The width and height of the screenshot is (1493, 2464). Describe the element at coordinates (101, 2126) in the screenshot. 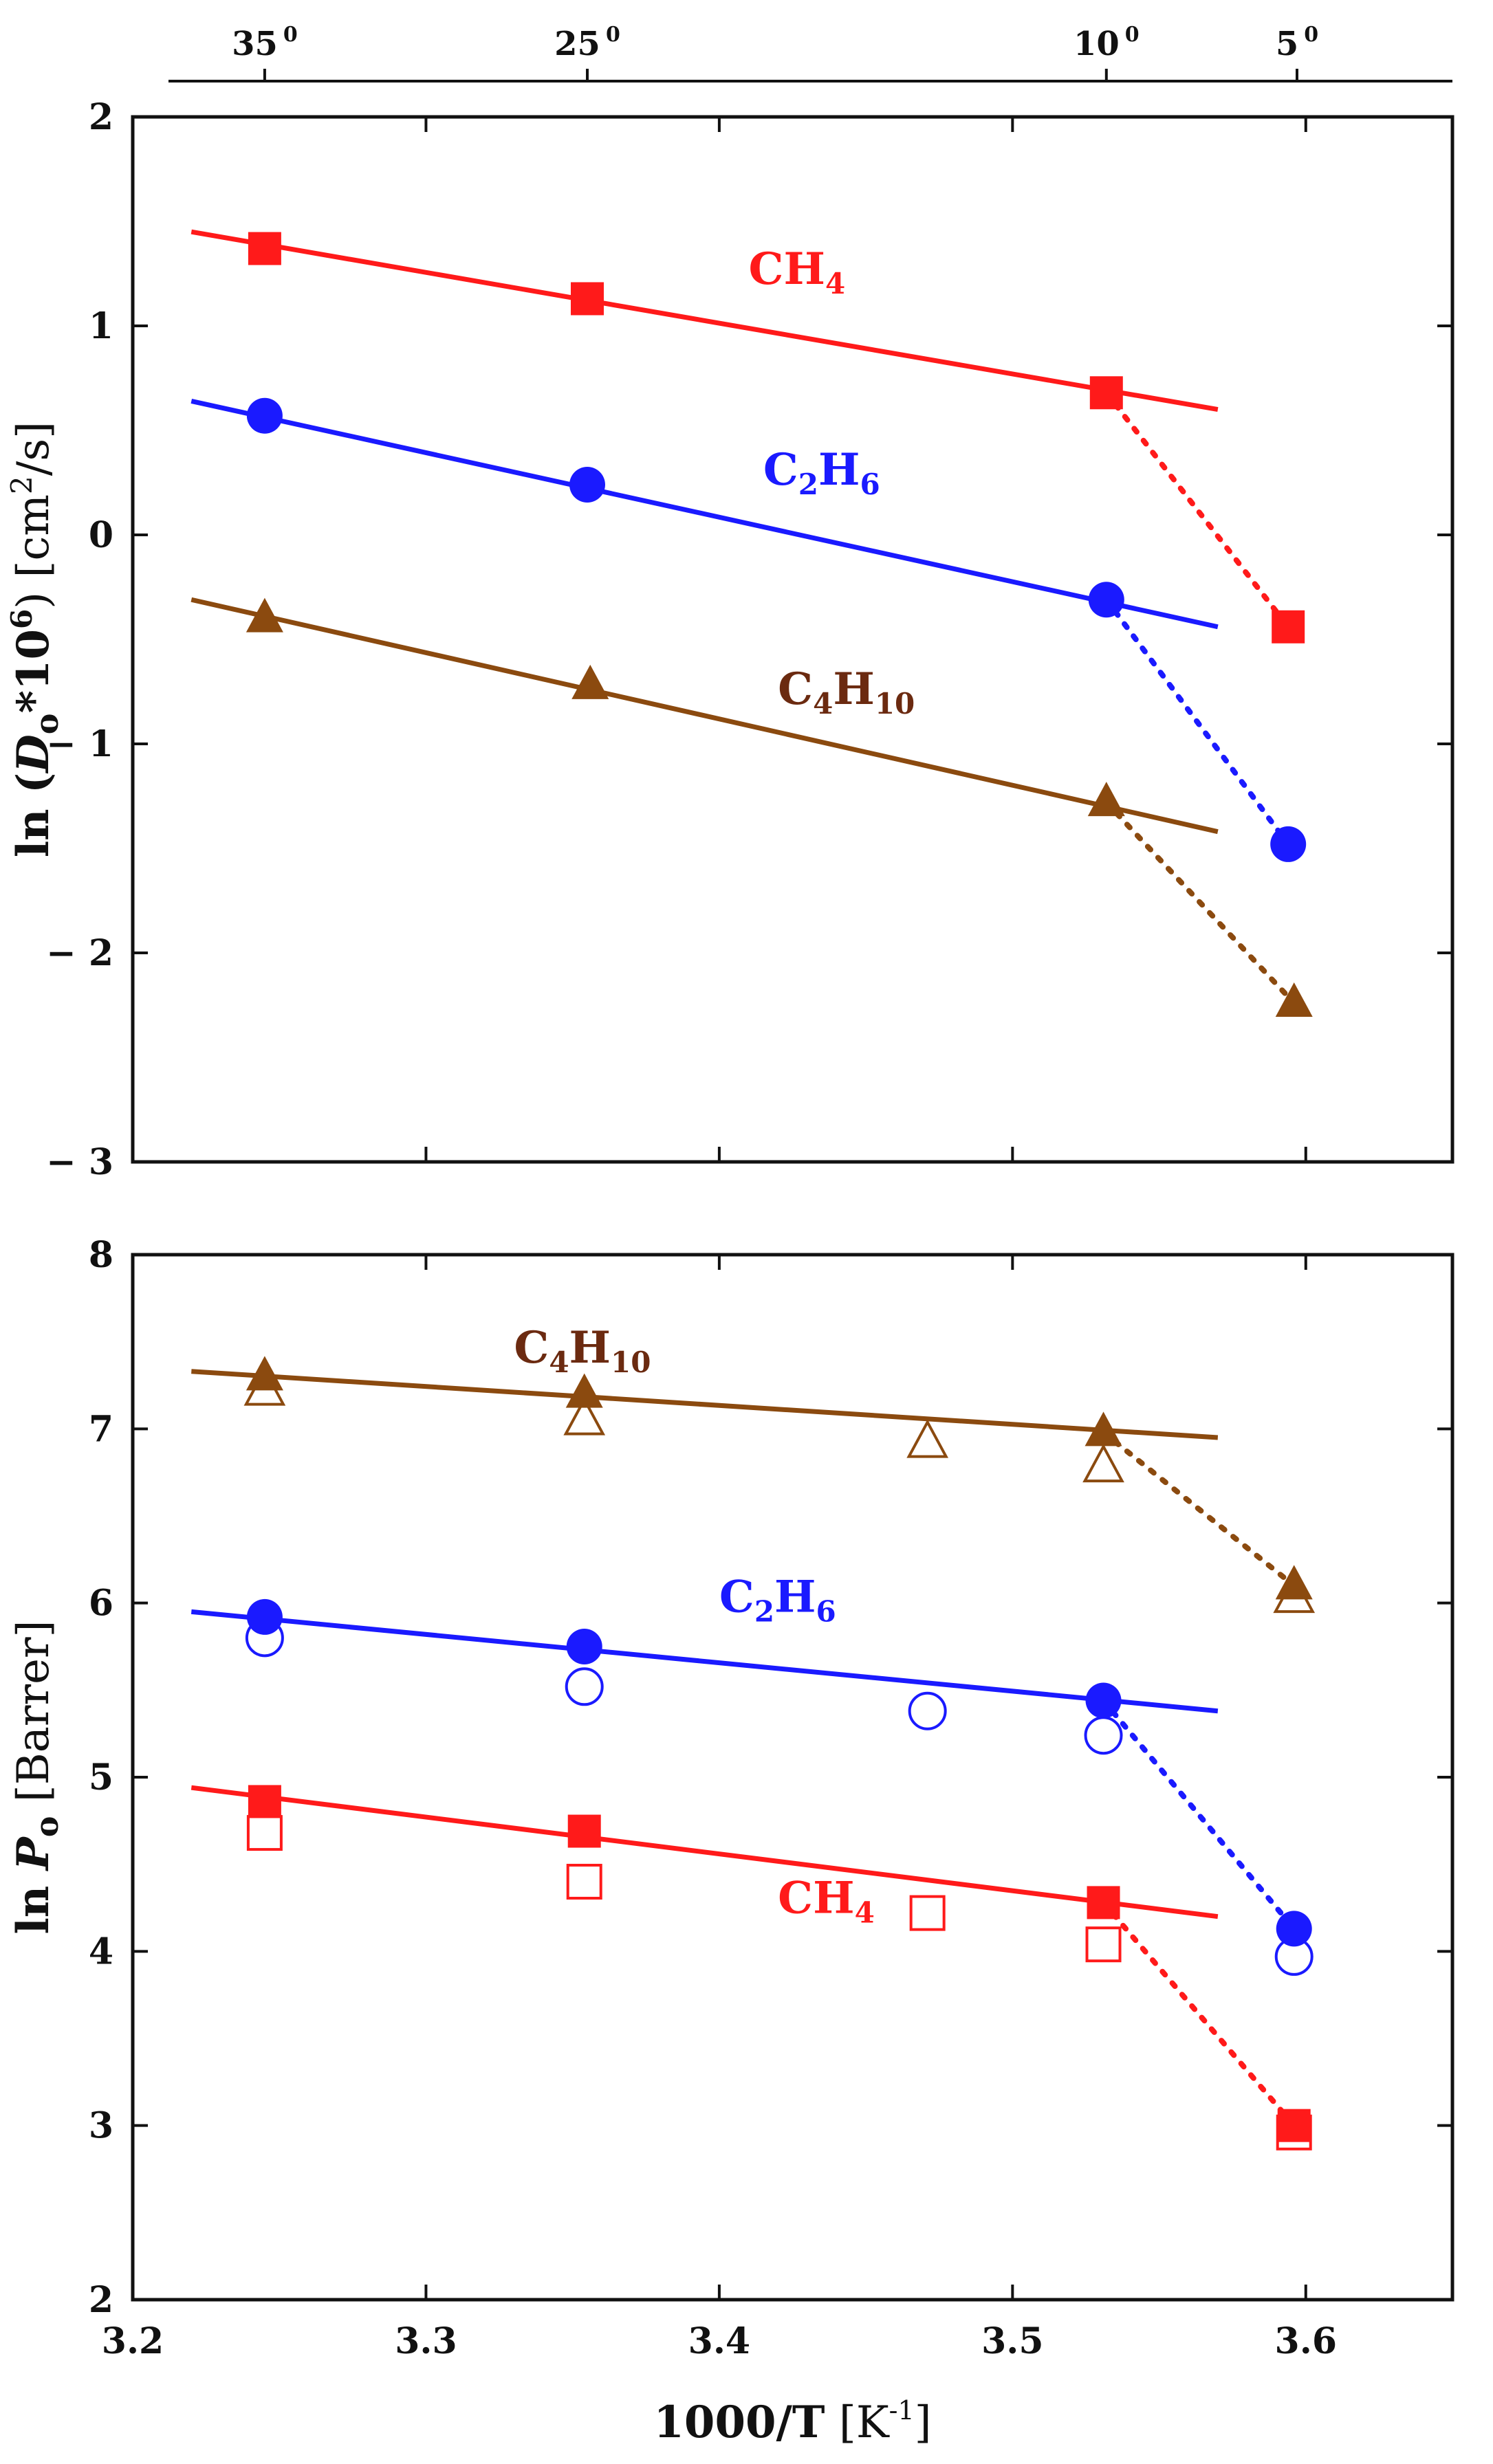

I see `y-tick-label: 3` at that location.